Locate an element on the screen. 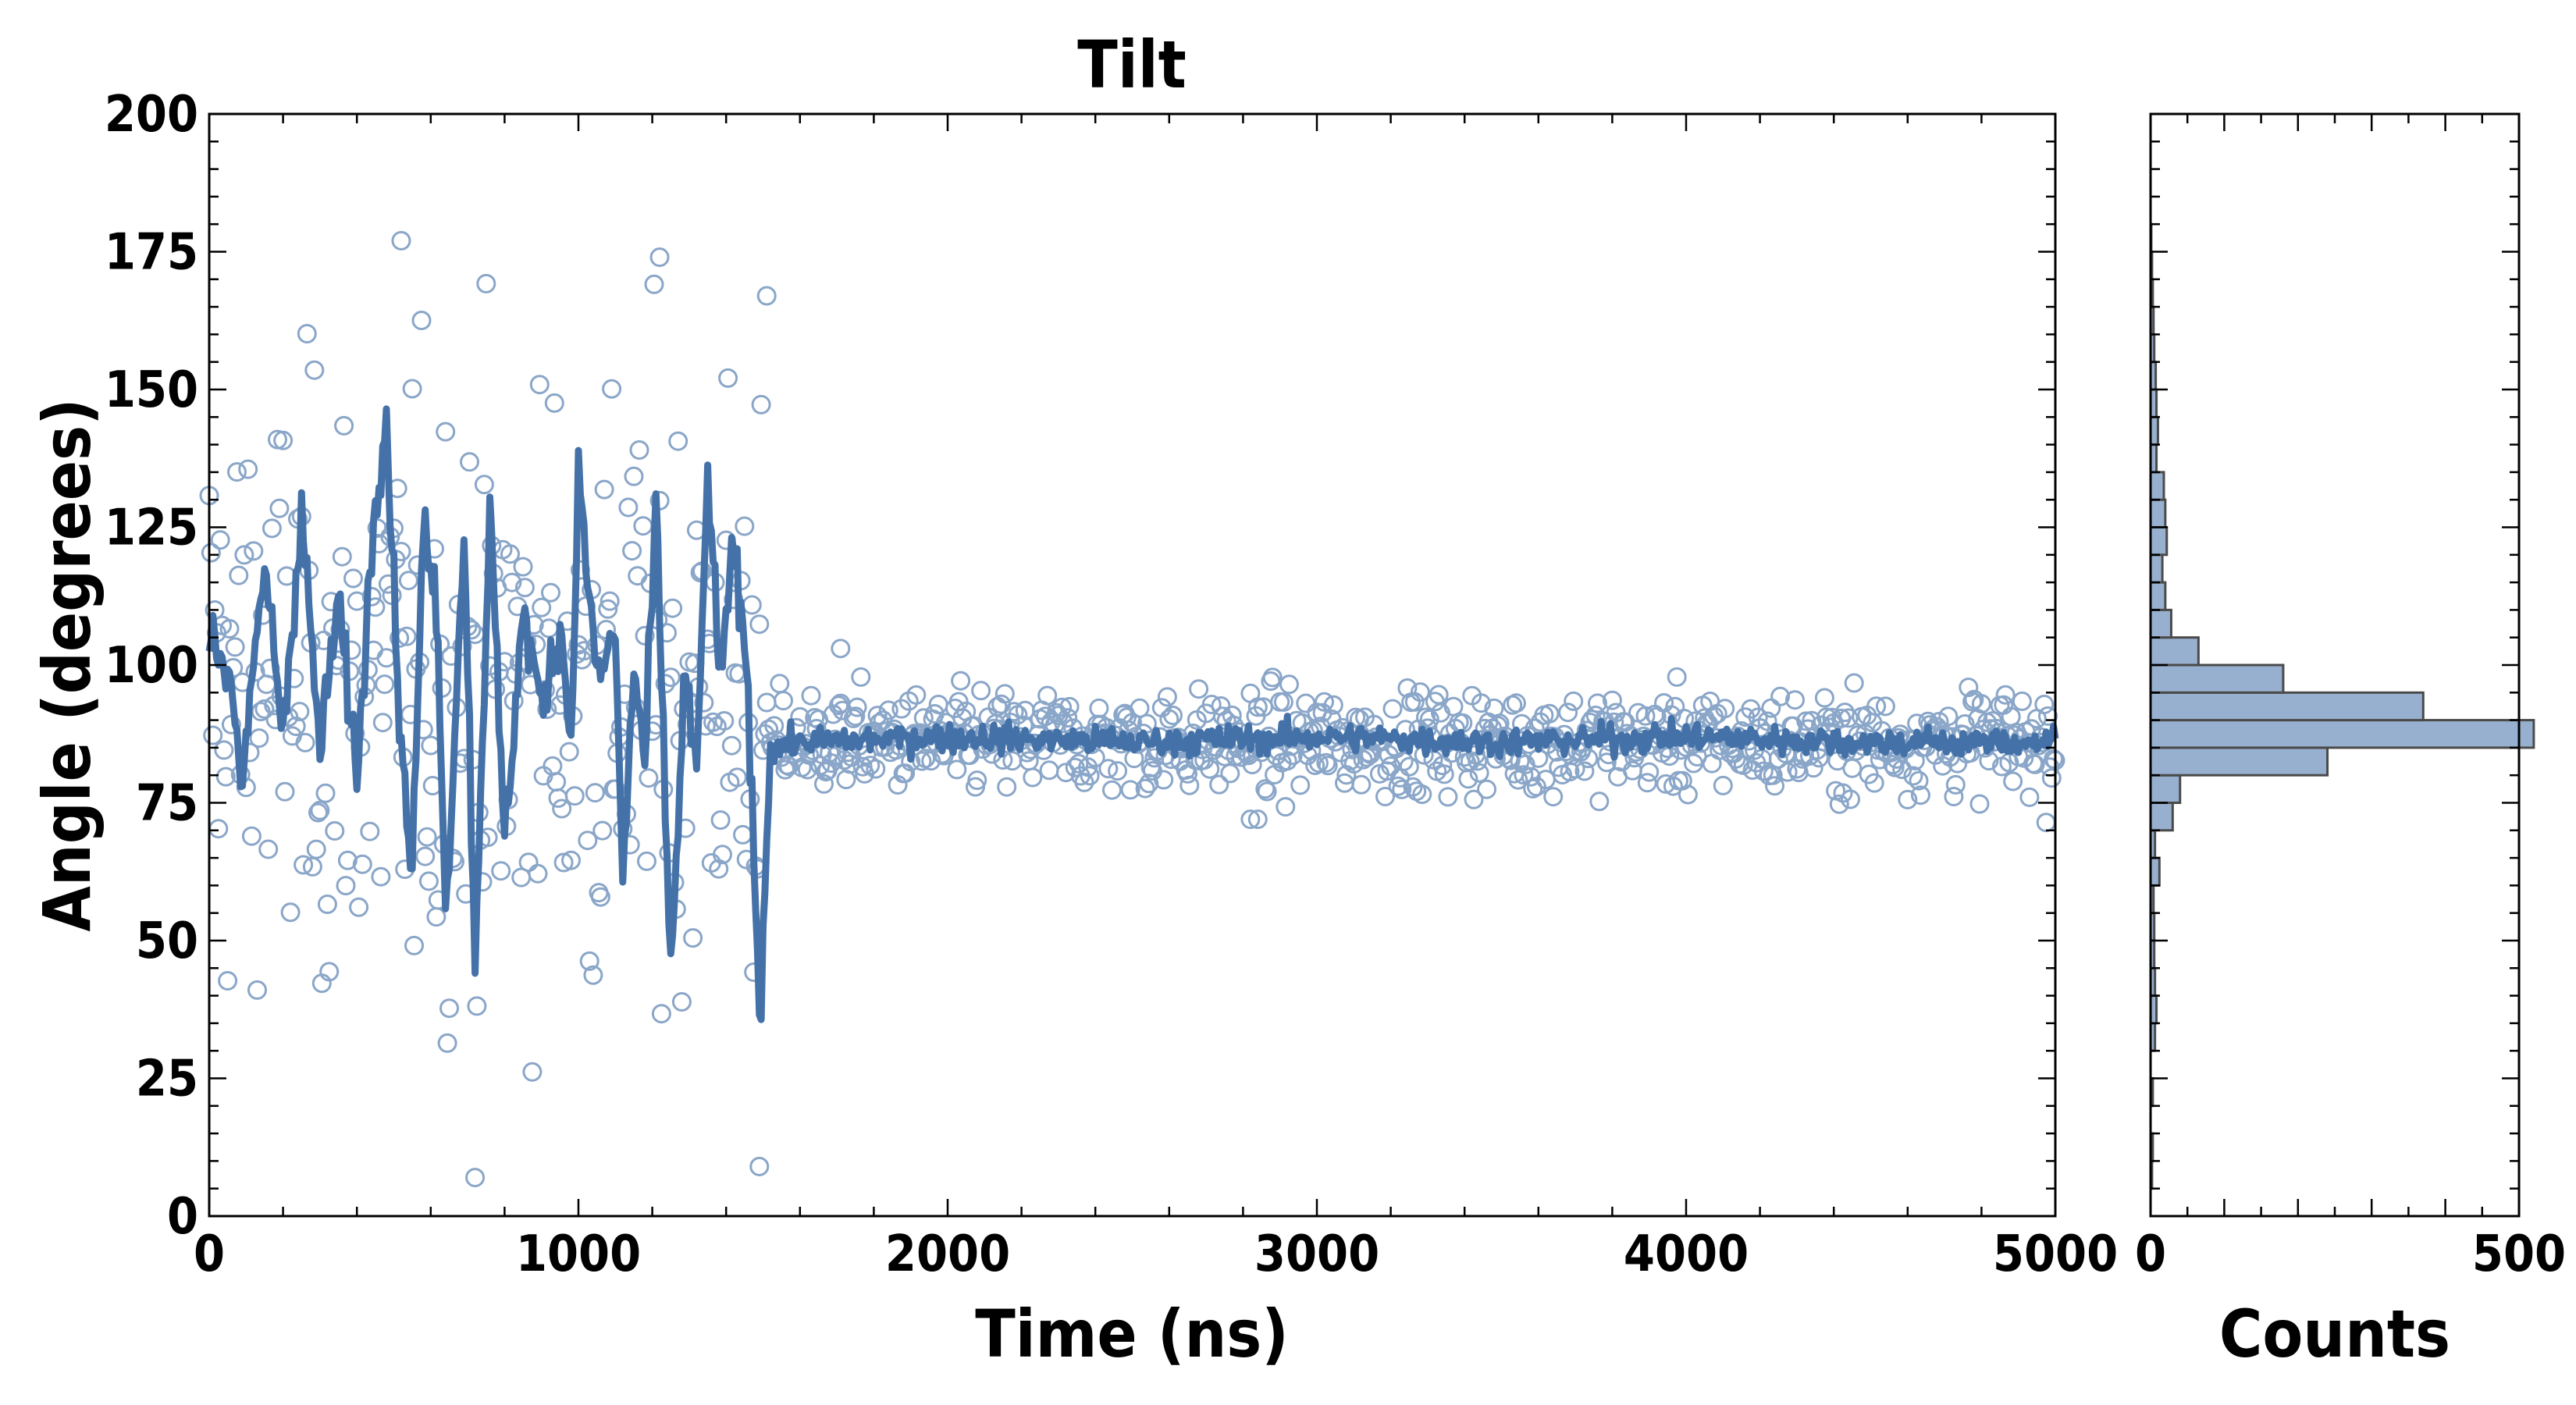 This screenshot has width=2576, height=1405. y-tick-label: 150 is located at coordinates (151, 390).